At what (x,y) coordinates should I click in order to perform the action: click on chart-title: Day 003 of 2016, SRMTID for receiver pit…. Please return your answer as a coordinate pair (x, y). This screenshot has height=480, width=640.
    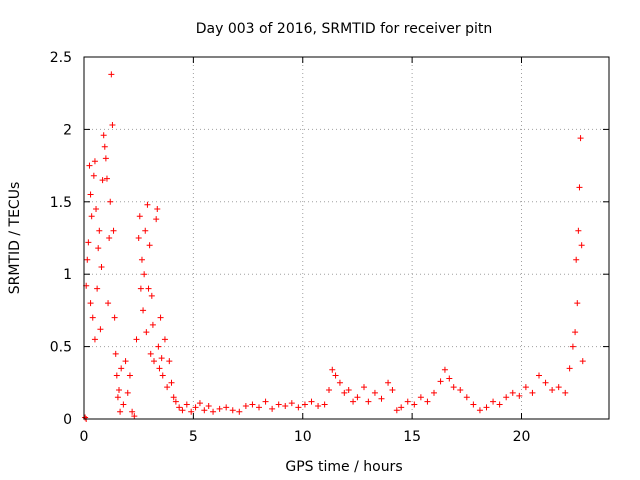
    Looking at the image, I should click on (344, 29).